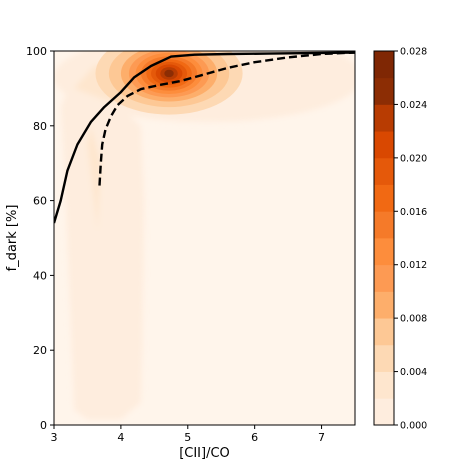 The height and width of the screenshot is (471, 471). Describe the element at coordinates (40, 201) in the screenshot. I see `y-tick-label: 60` at that location.